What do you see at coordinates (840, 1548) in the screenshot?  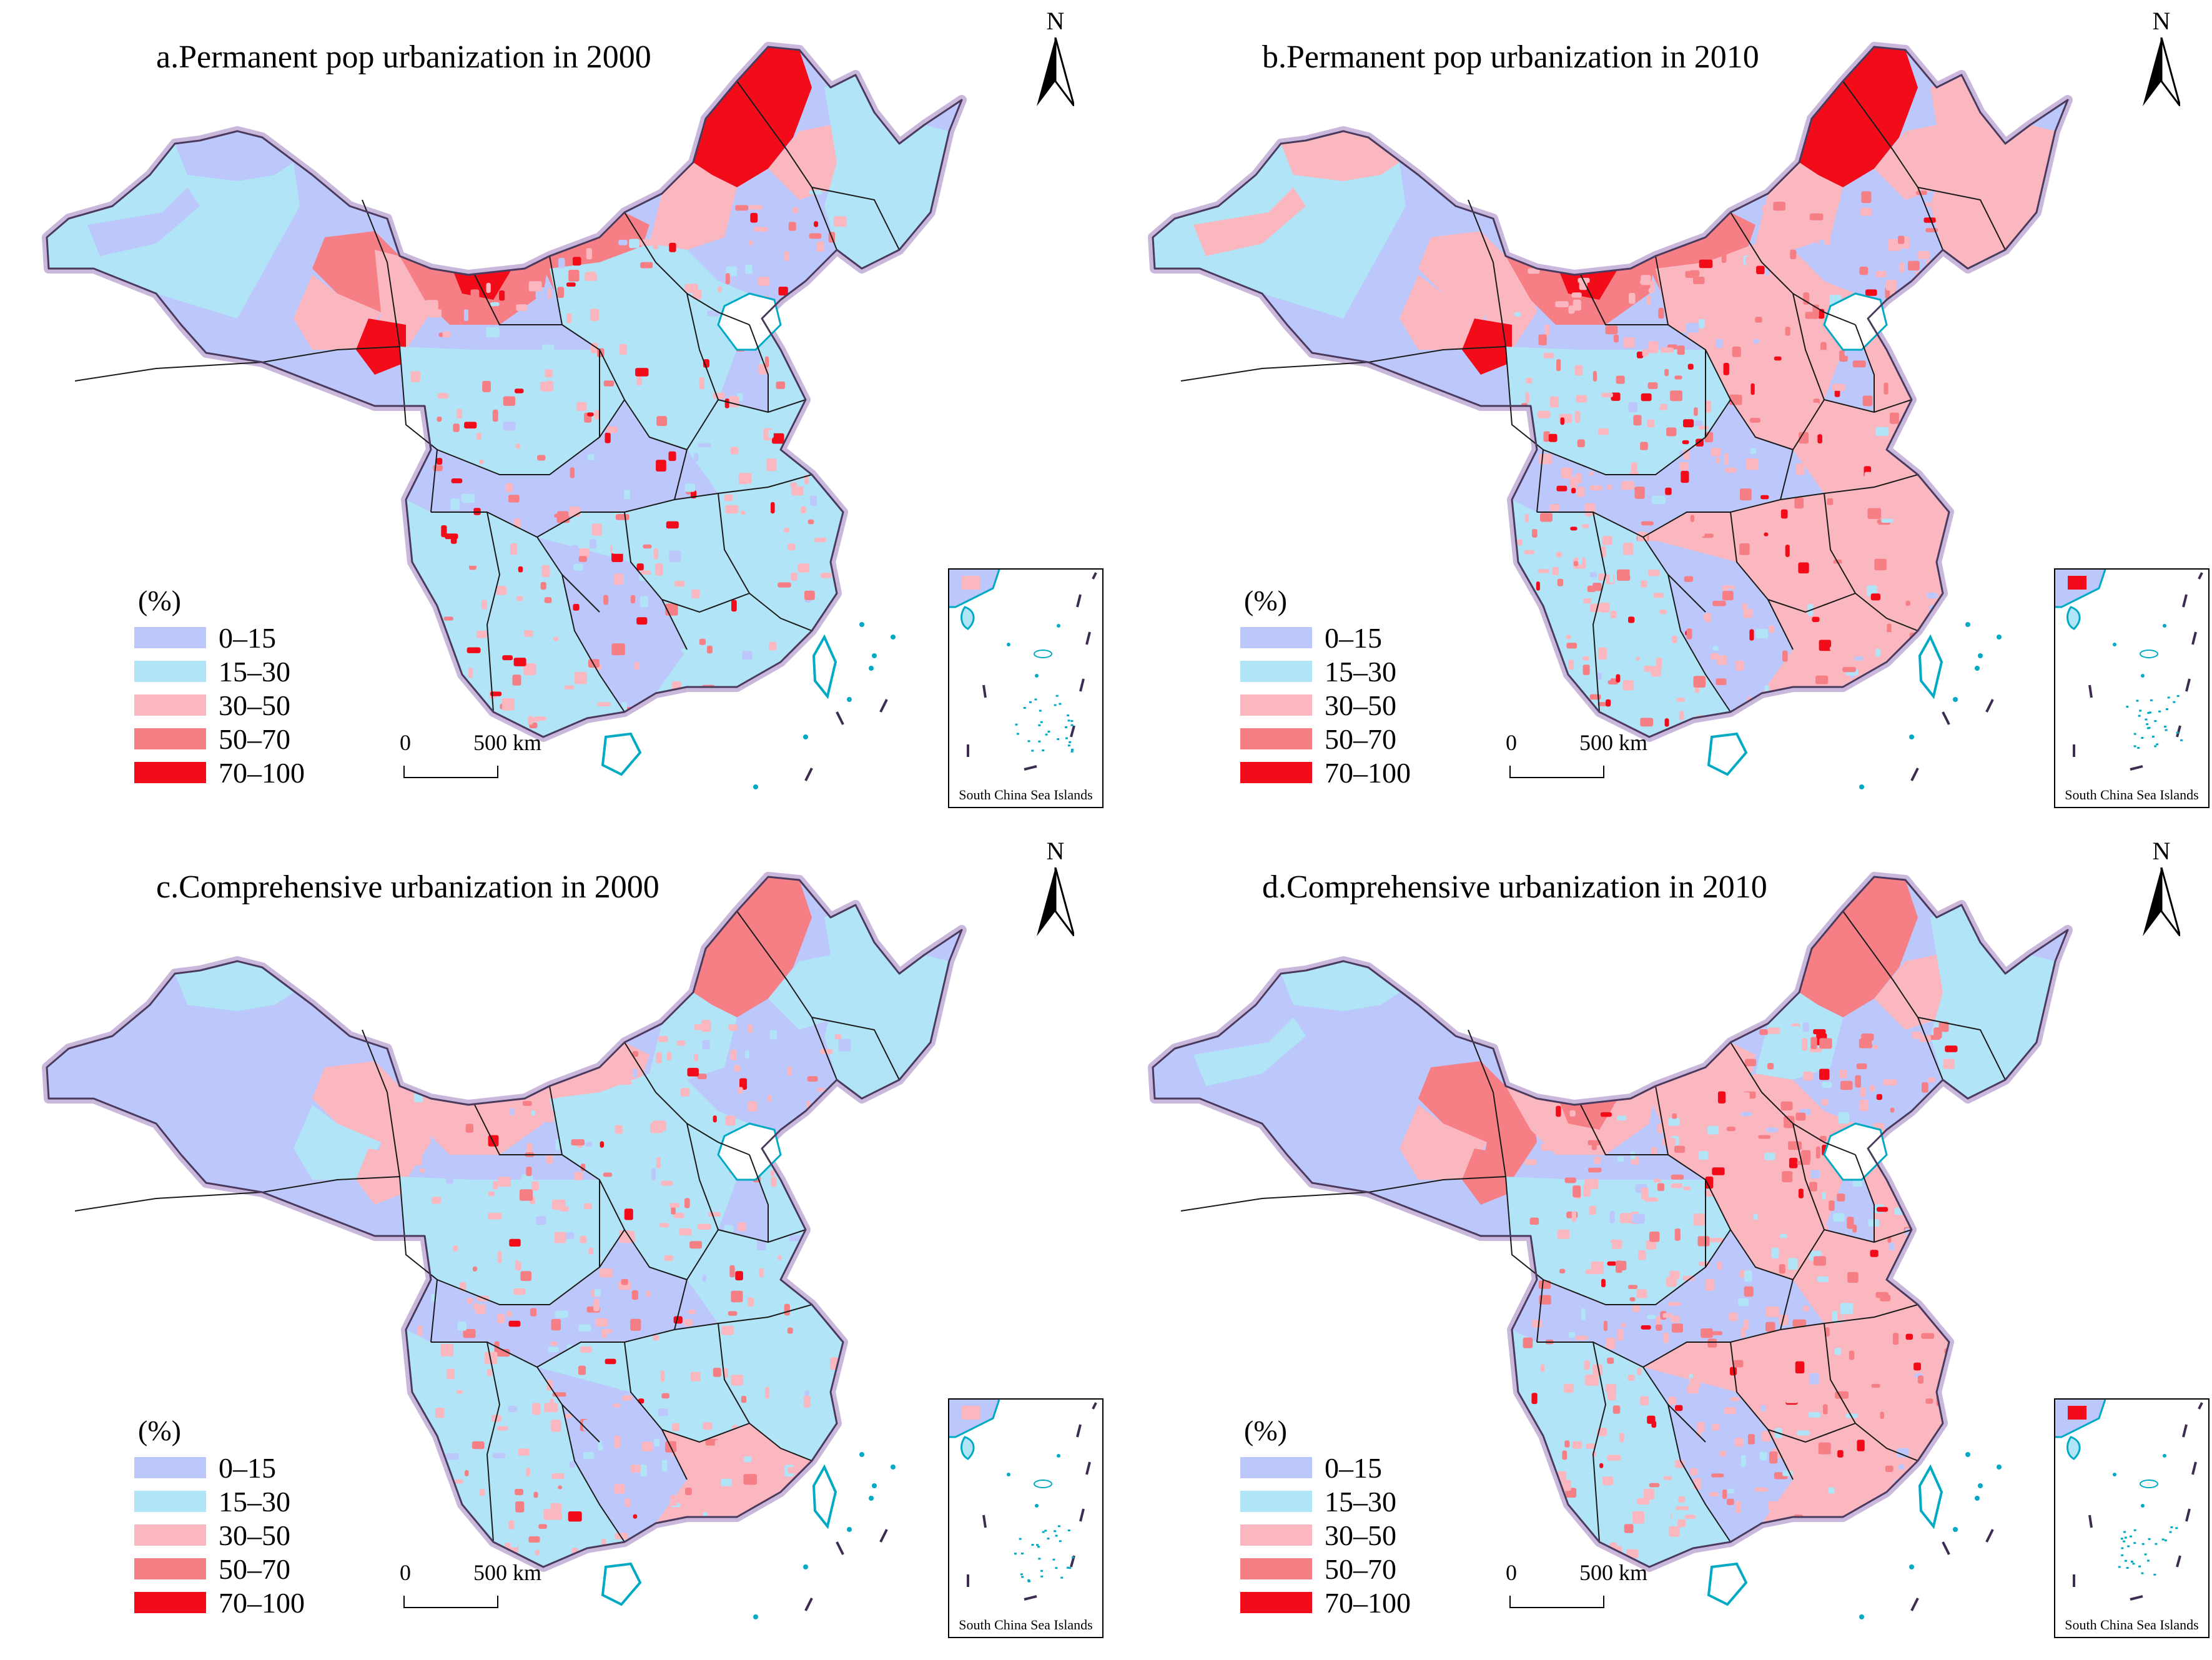 I see `nine-dash-segment` at bounding box center [840, 1548].